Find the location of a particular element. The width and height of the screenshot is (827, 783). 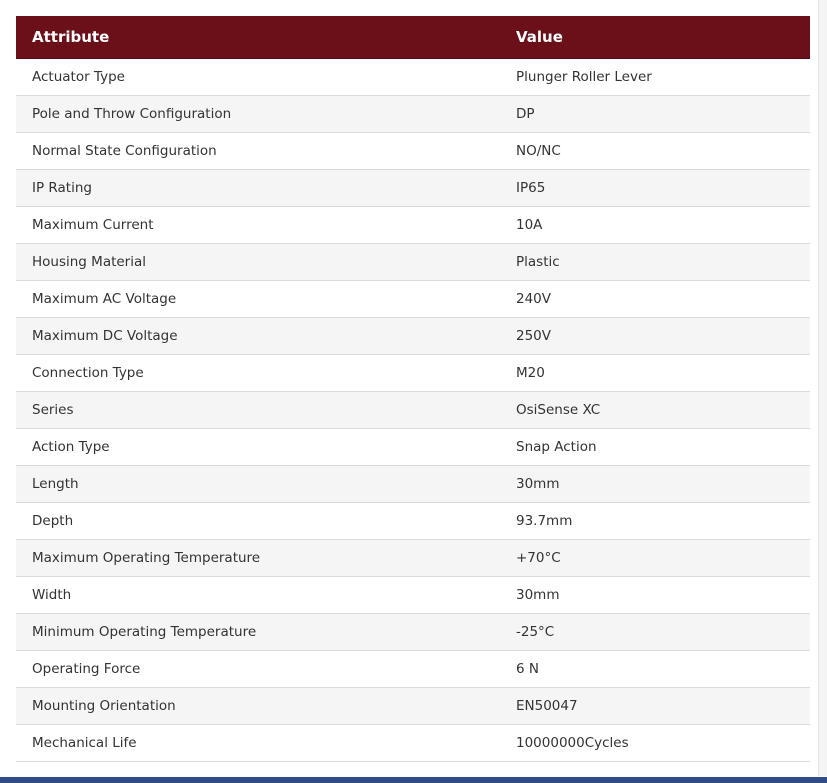

attribute-column-header: Attribute is located at coordinates (258, 37).